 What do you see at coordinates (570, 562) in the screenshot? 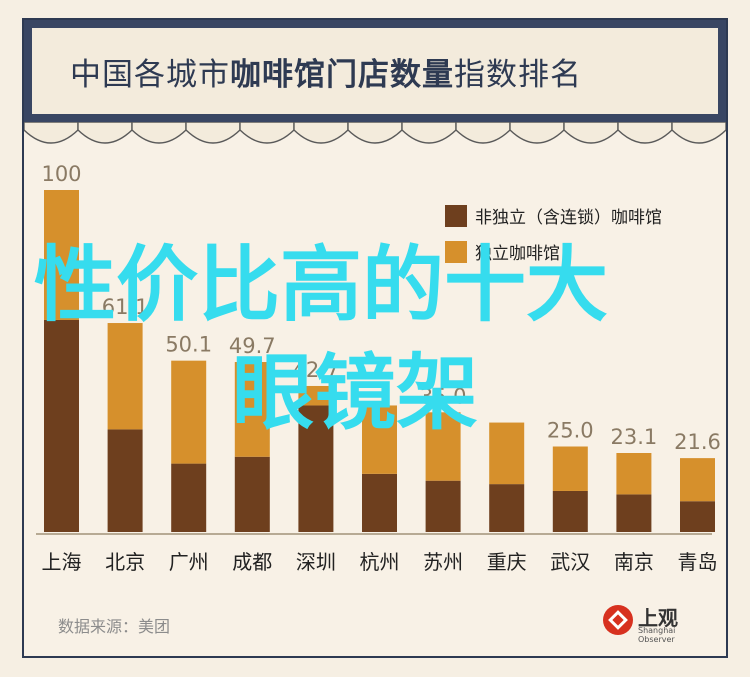
I see `x-tick-label: 武汉` at bounding box center [570, 562].